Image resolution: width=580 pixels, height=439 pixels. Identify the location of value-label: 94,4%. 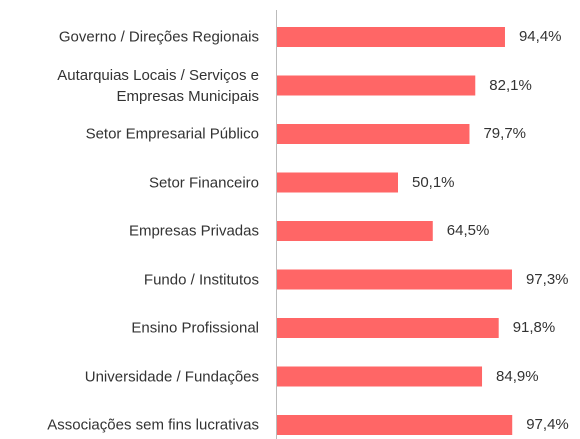
(540, 36).